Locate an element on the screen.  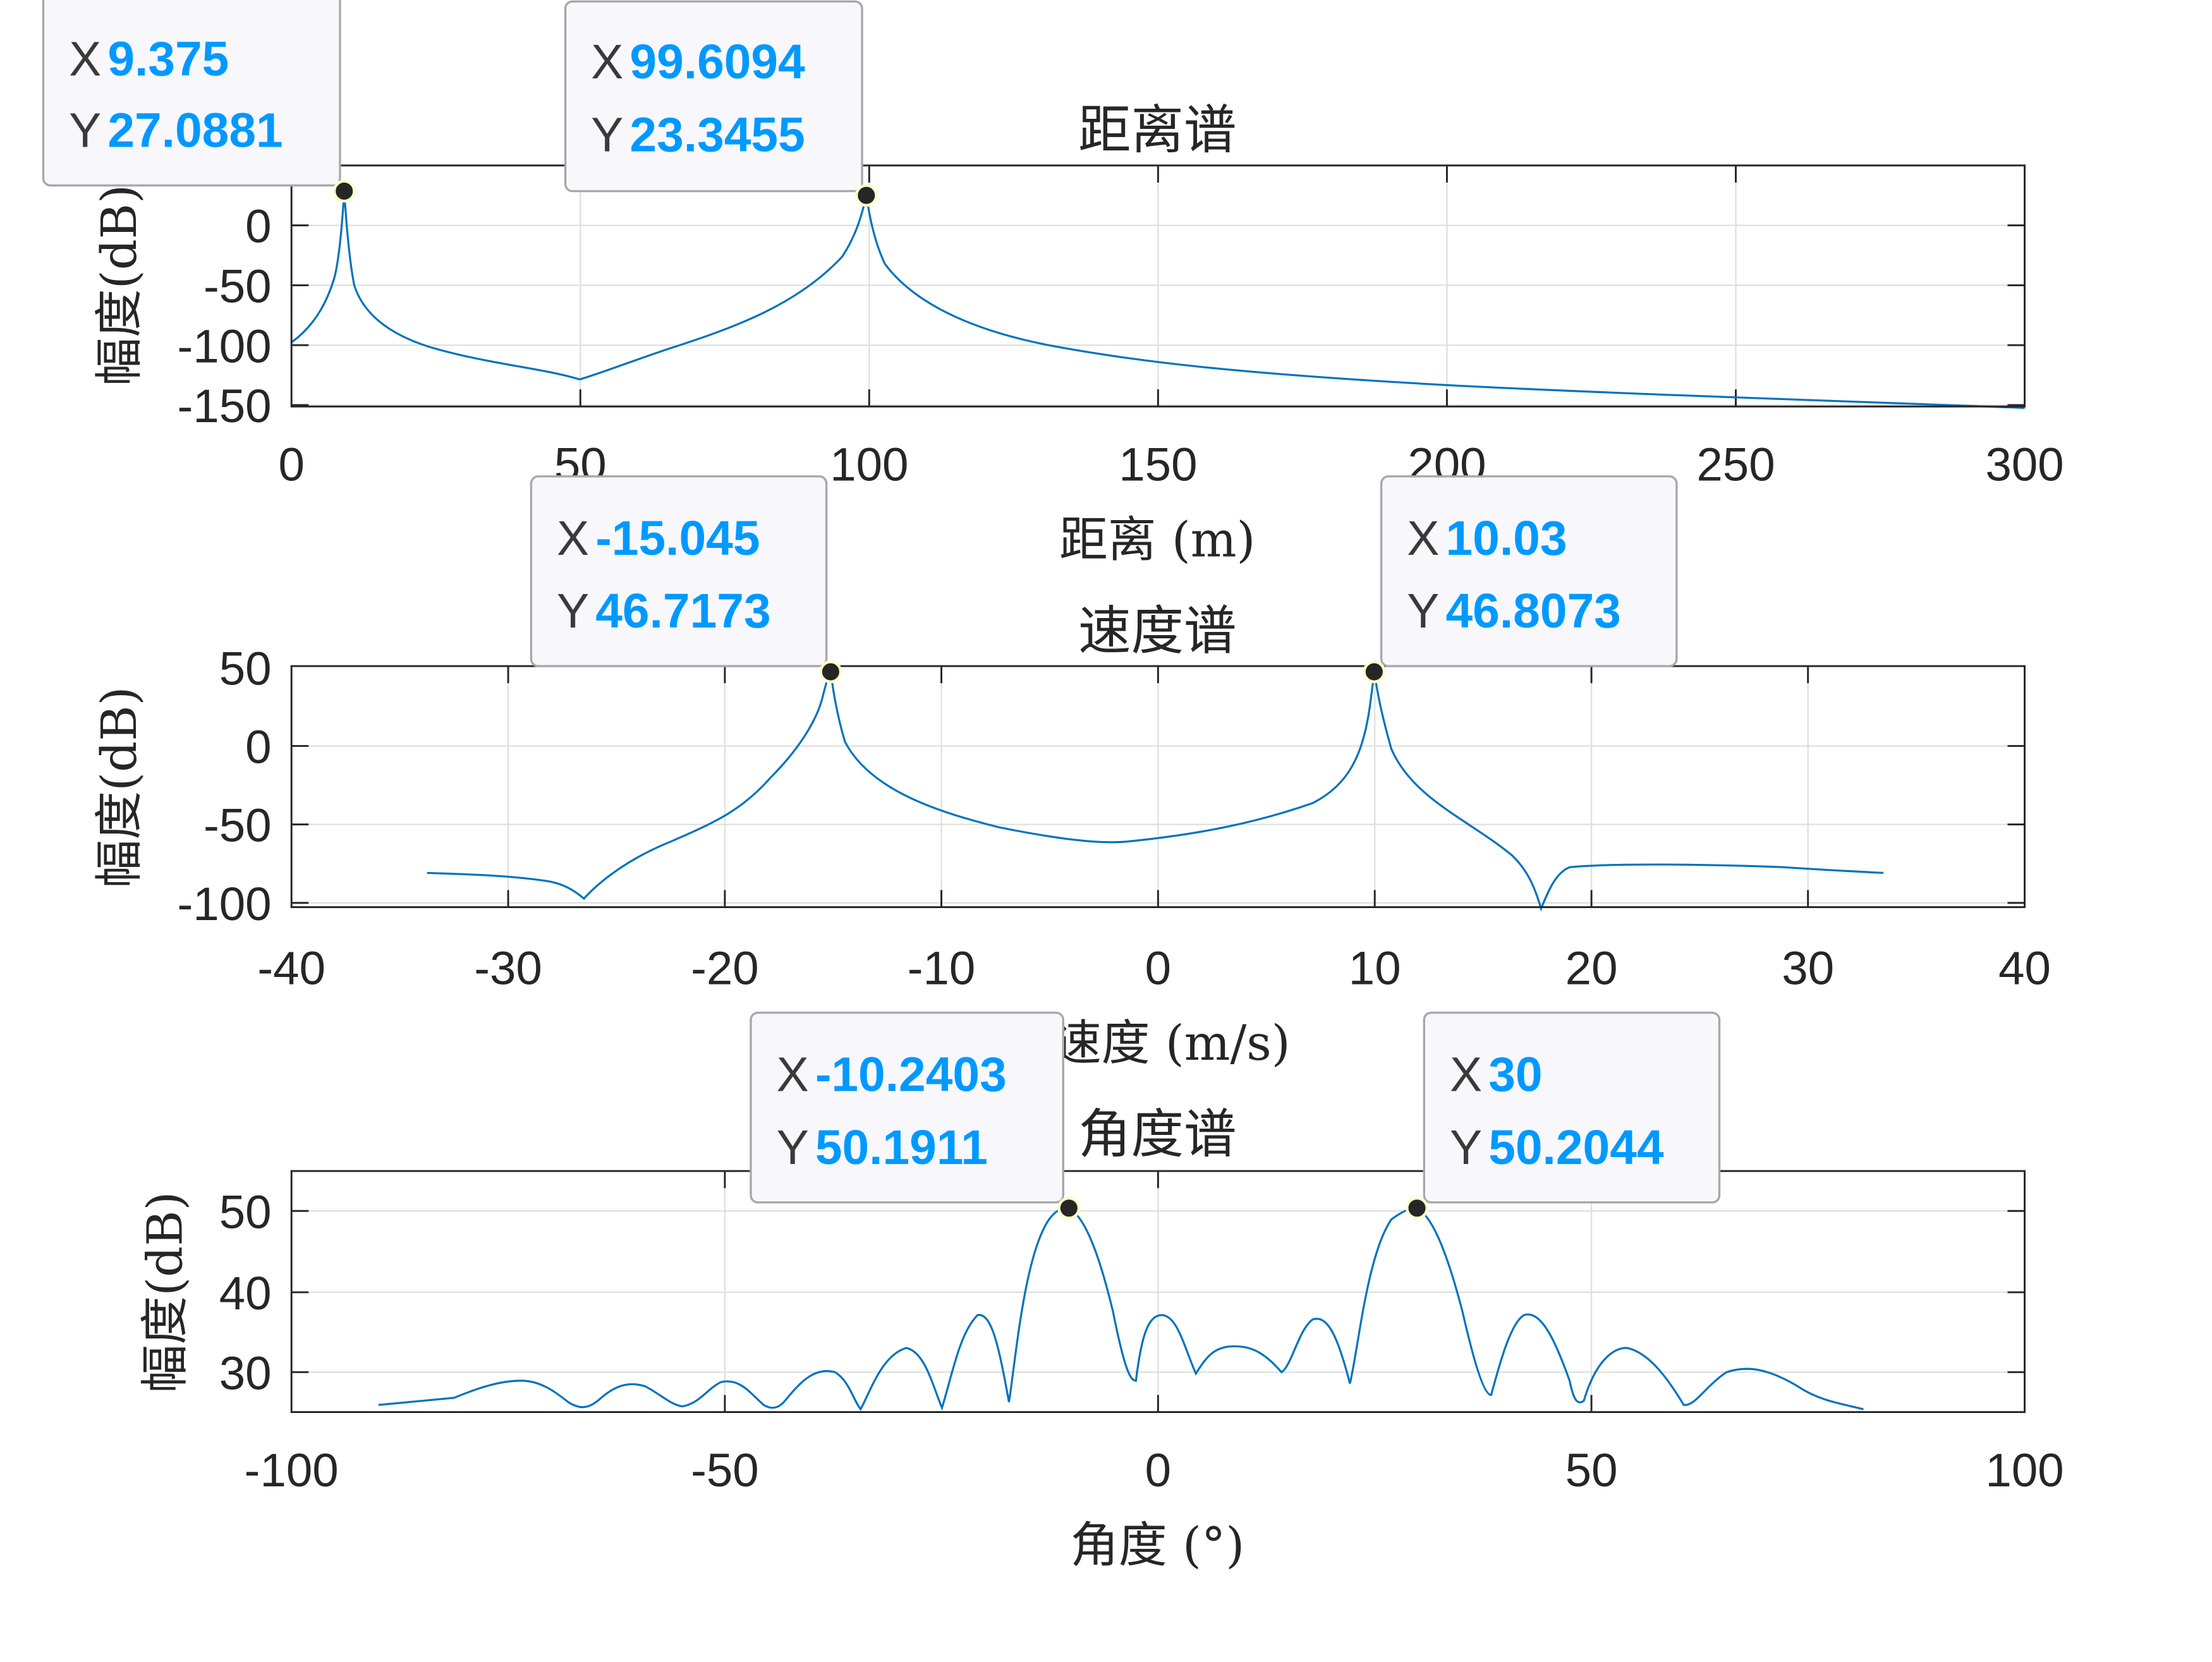
x-axis-label: 速度 (m/s) is located at coordinates (1172, 1044).